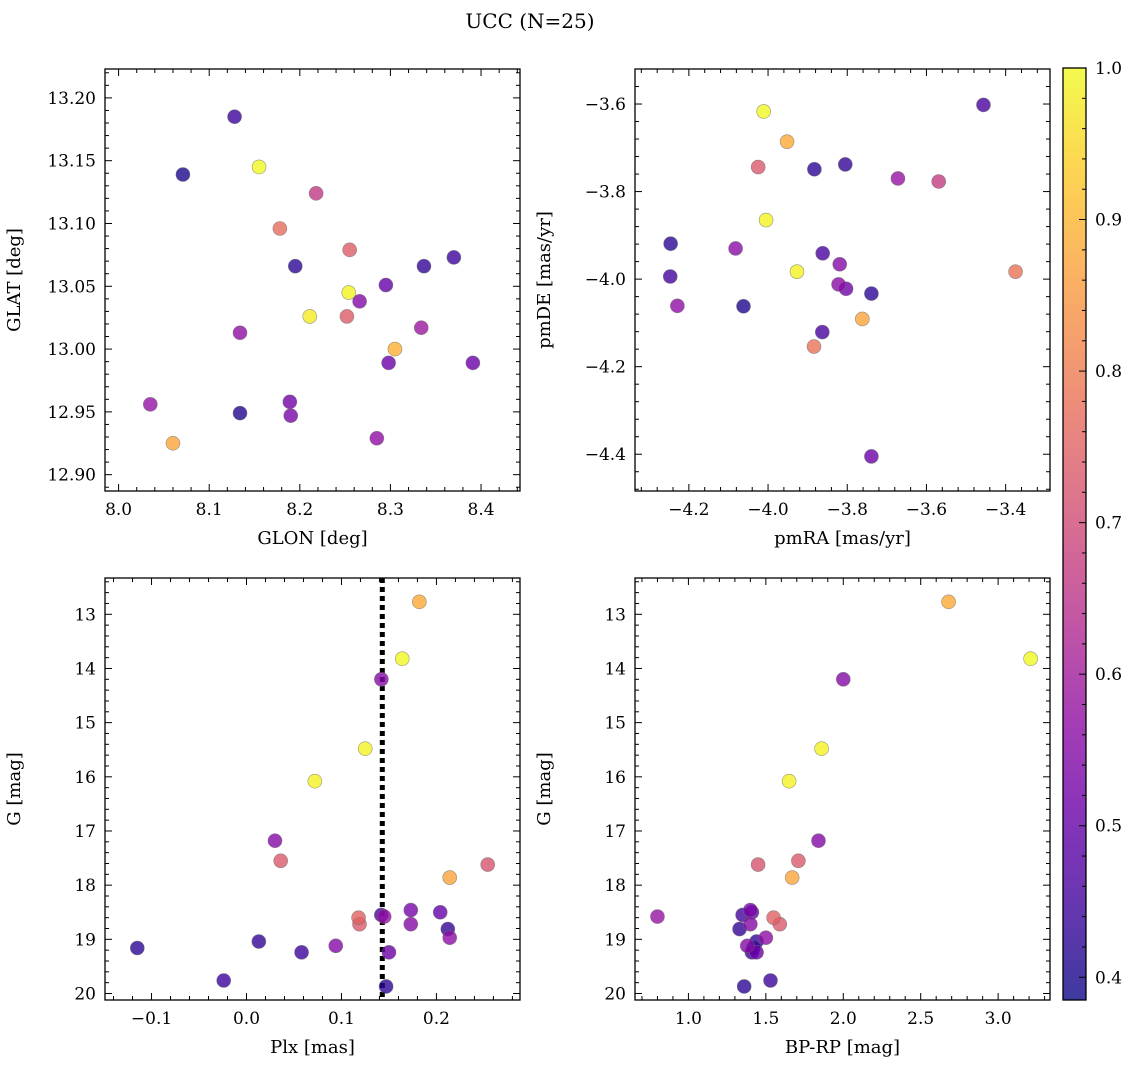  What do you see at coordinates (529, 21) in the screenshot?
I see `figure-title: UCC (N=25)` at bounding box center [529, 21].